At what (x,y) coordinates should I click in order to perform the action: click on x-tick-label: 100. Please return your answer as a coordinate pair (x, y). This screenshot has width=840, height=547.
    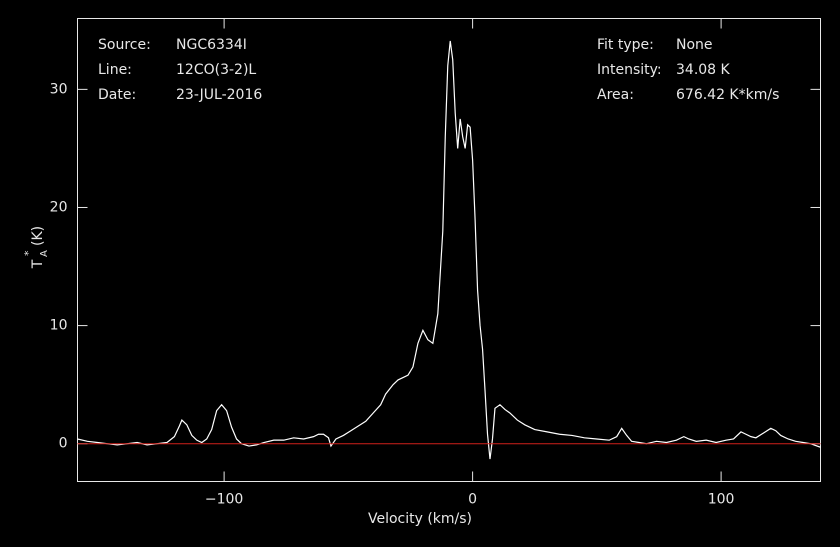
    Looking at the image, I should click on (721, 500).